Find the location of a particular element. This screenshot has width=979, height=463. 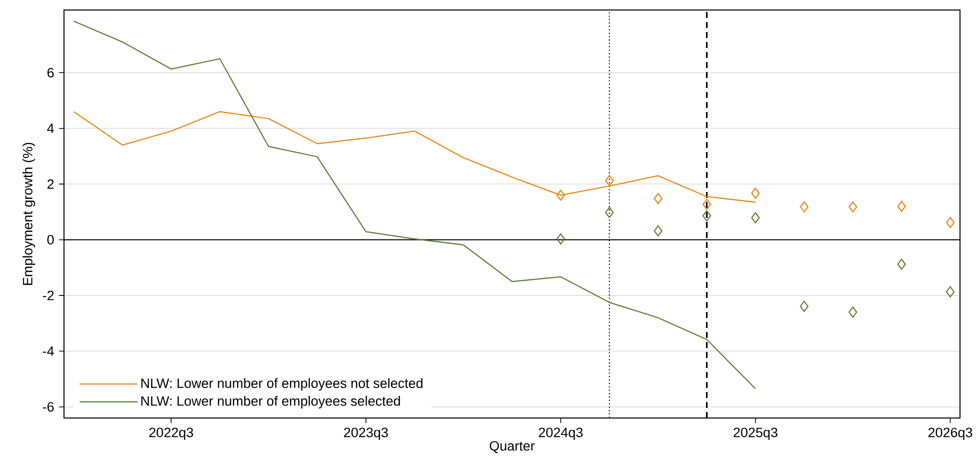

y-tick-label: -2 is located at coordinates (48, 295).